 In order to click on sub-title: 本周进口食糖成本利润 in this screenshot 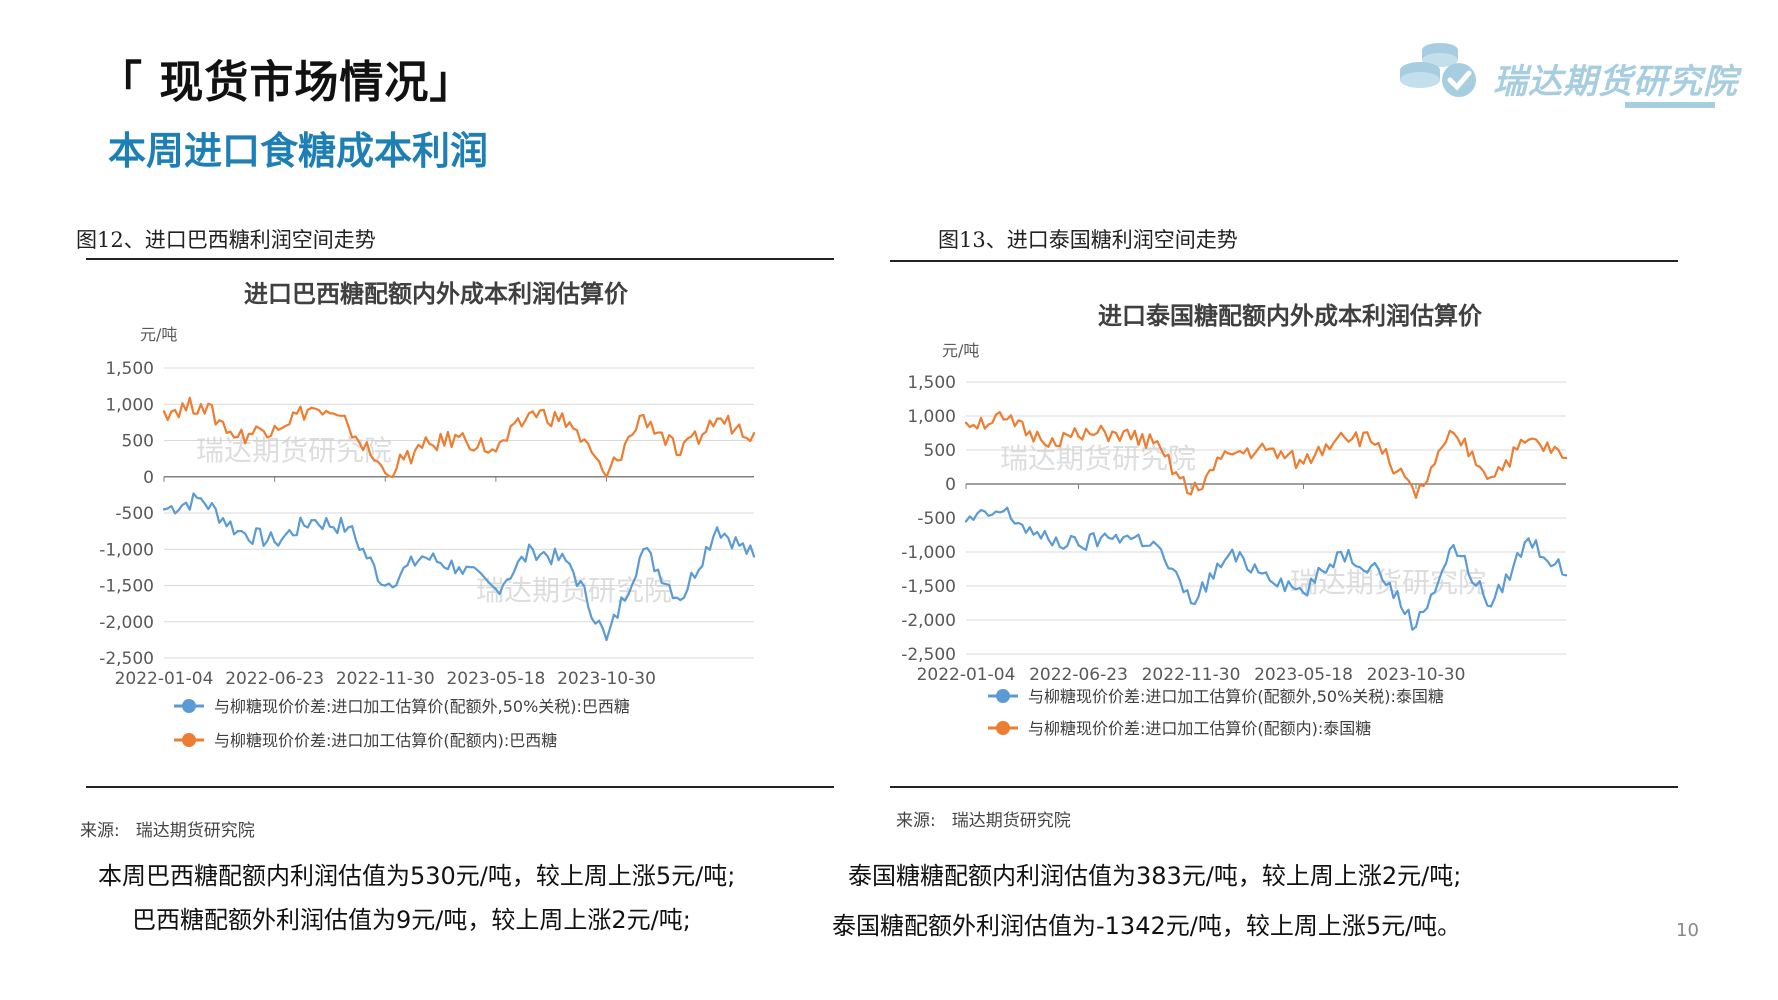, I will do `click(298, 151)`.